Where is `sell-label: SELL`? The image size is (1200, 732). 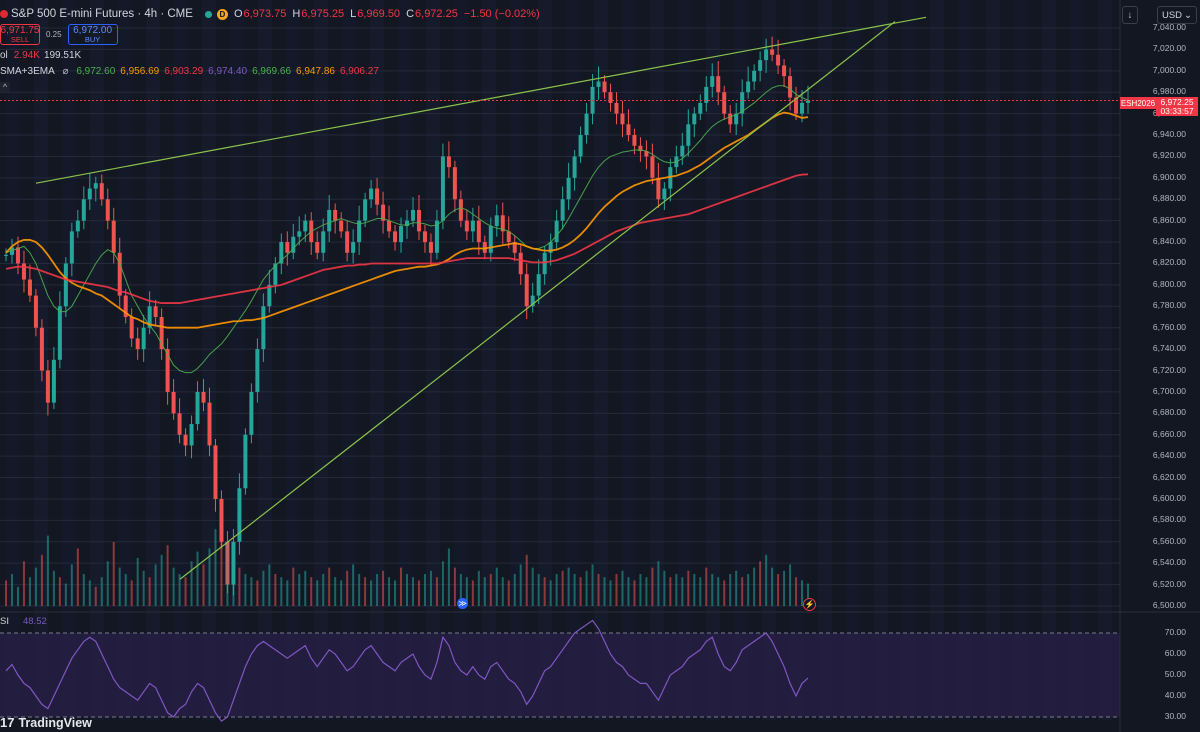 sell-label: SELL is located at coordinates (20, 39).